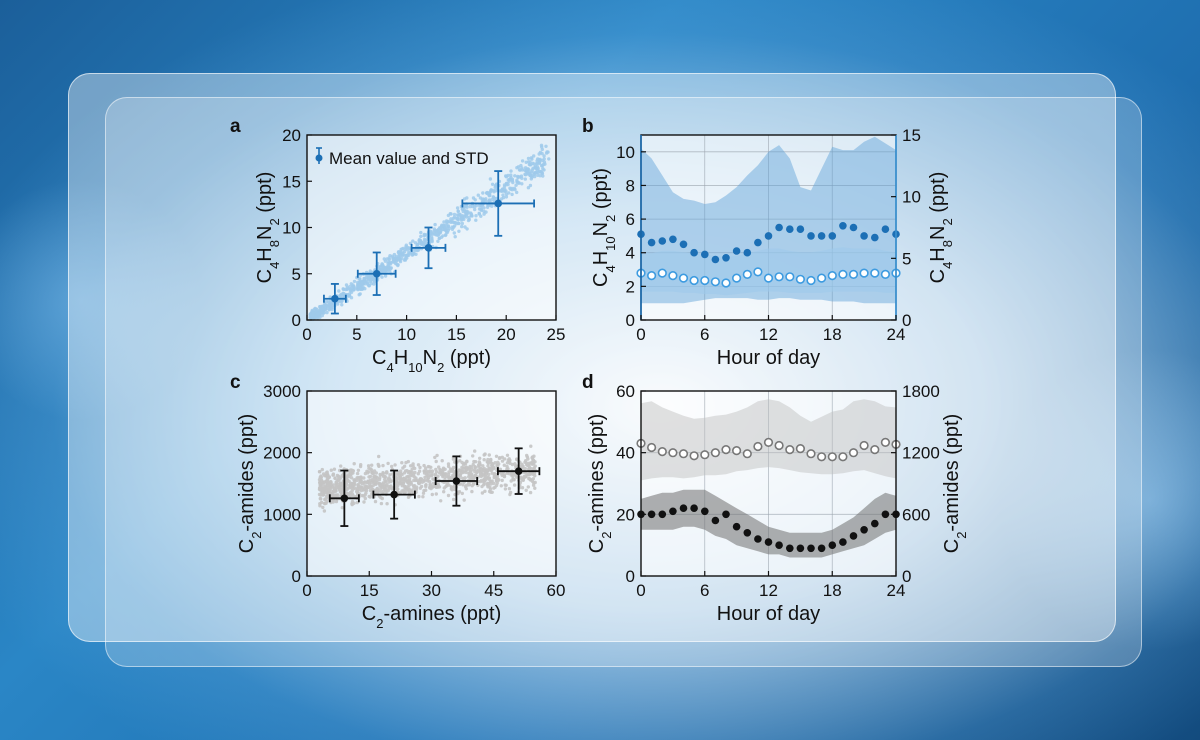  Describe the element at coordinates (282, 514) in the screenshot. I see `panel-c-ytick-label: 1000` at that location.